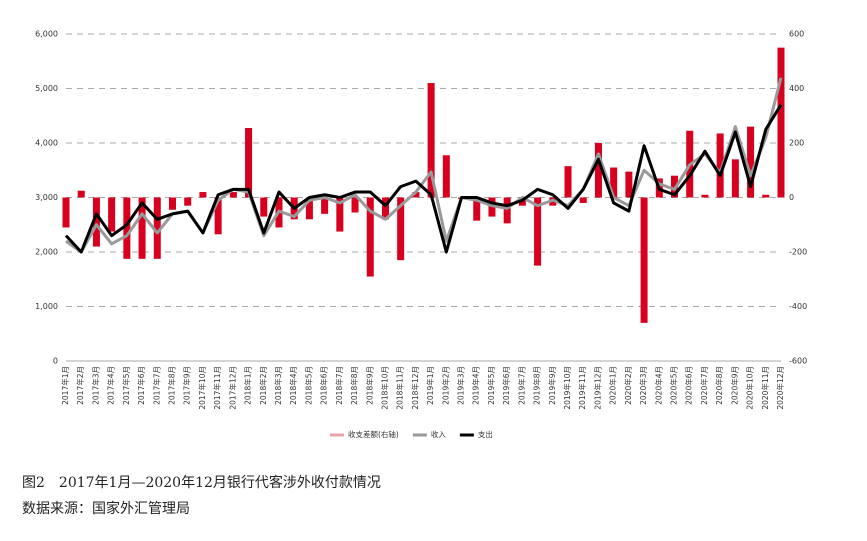 This screenshot has height=541, width=867. I want to click on x-tick-label: 2018年2月, so click(263, 385).